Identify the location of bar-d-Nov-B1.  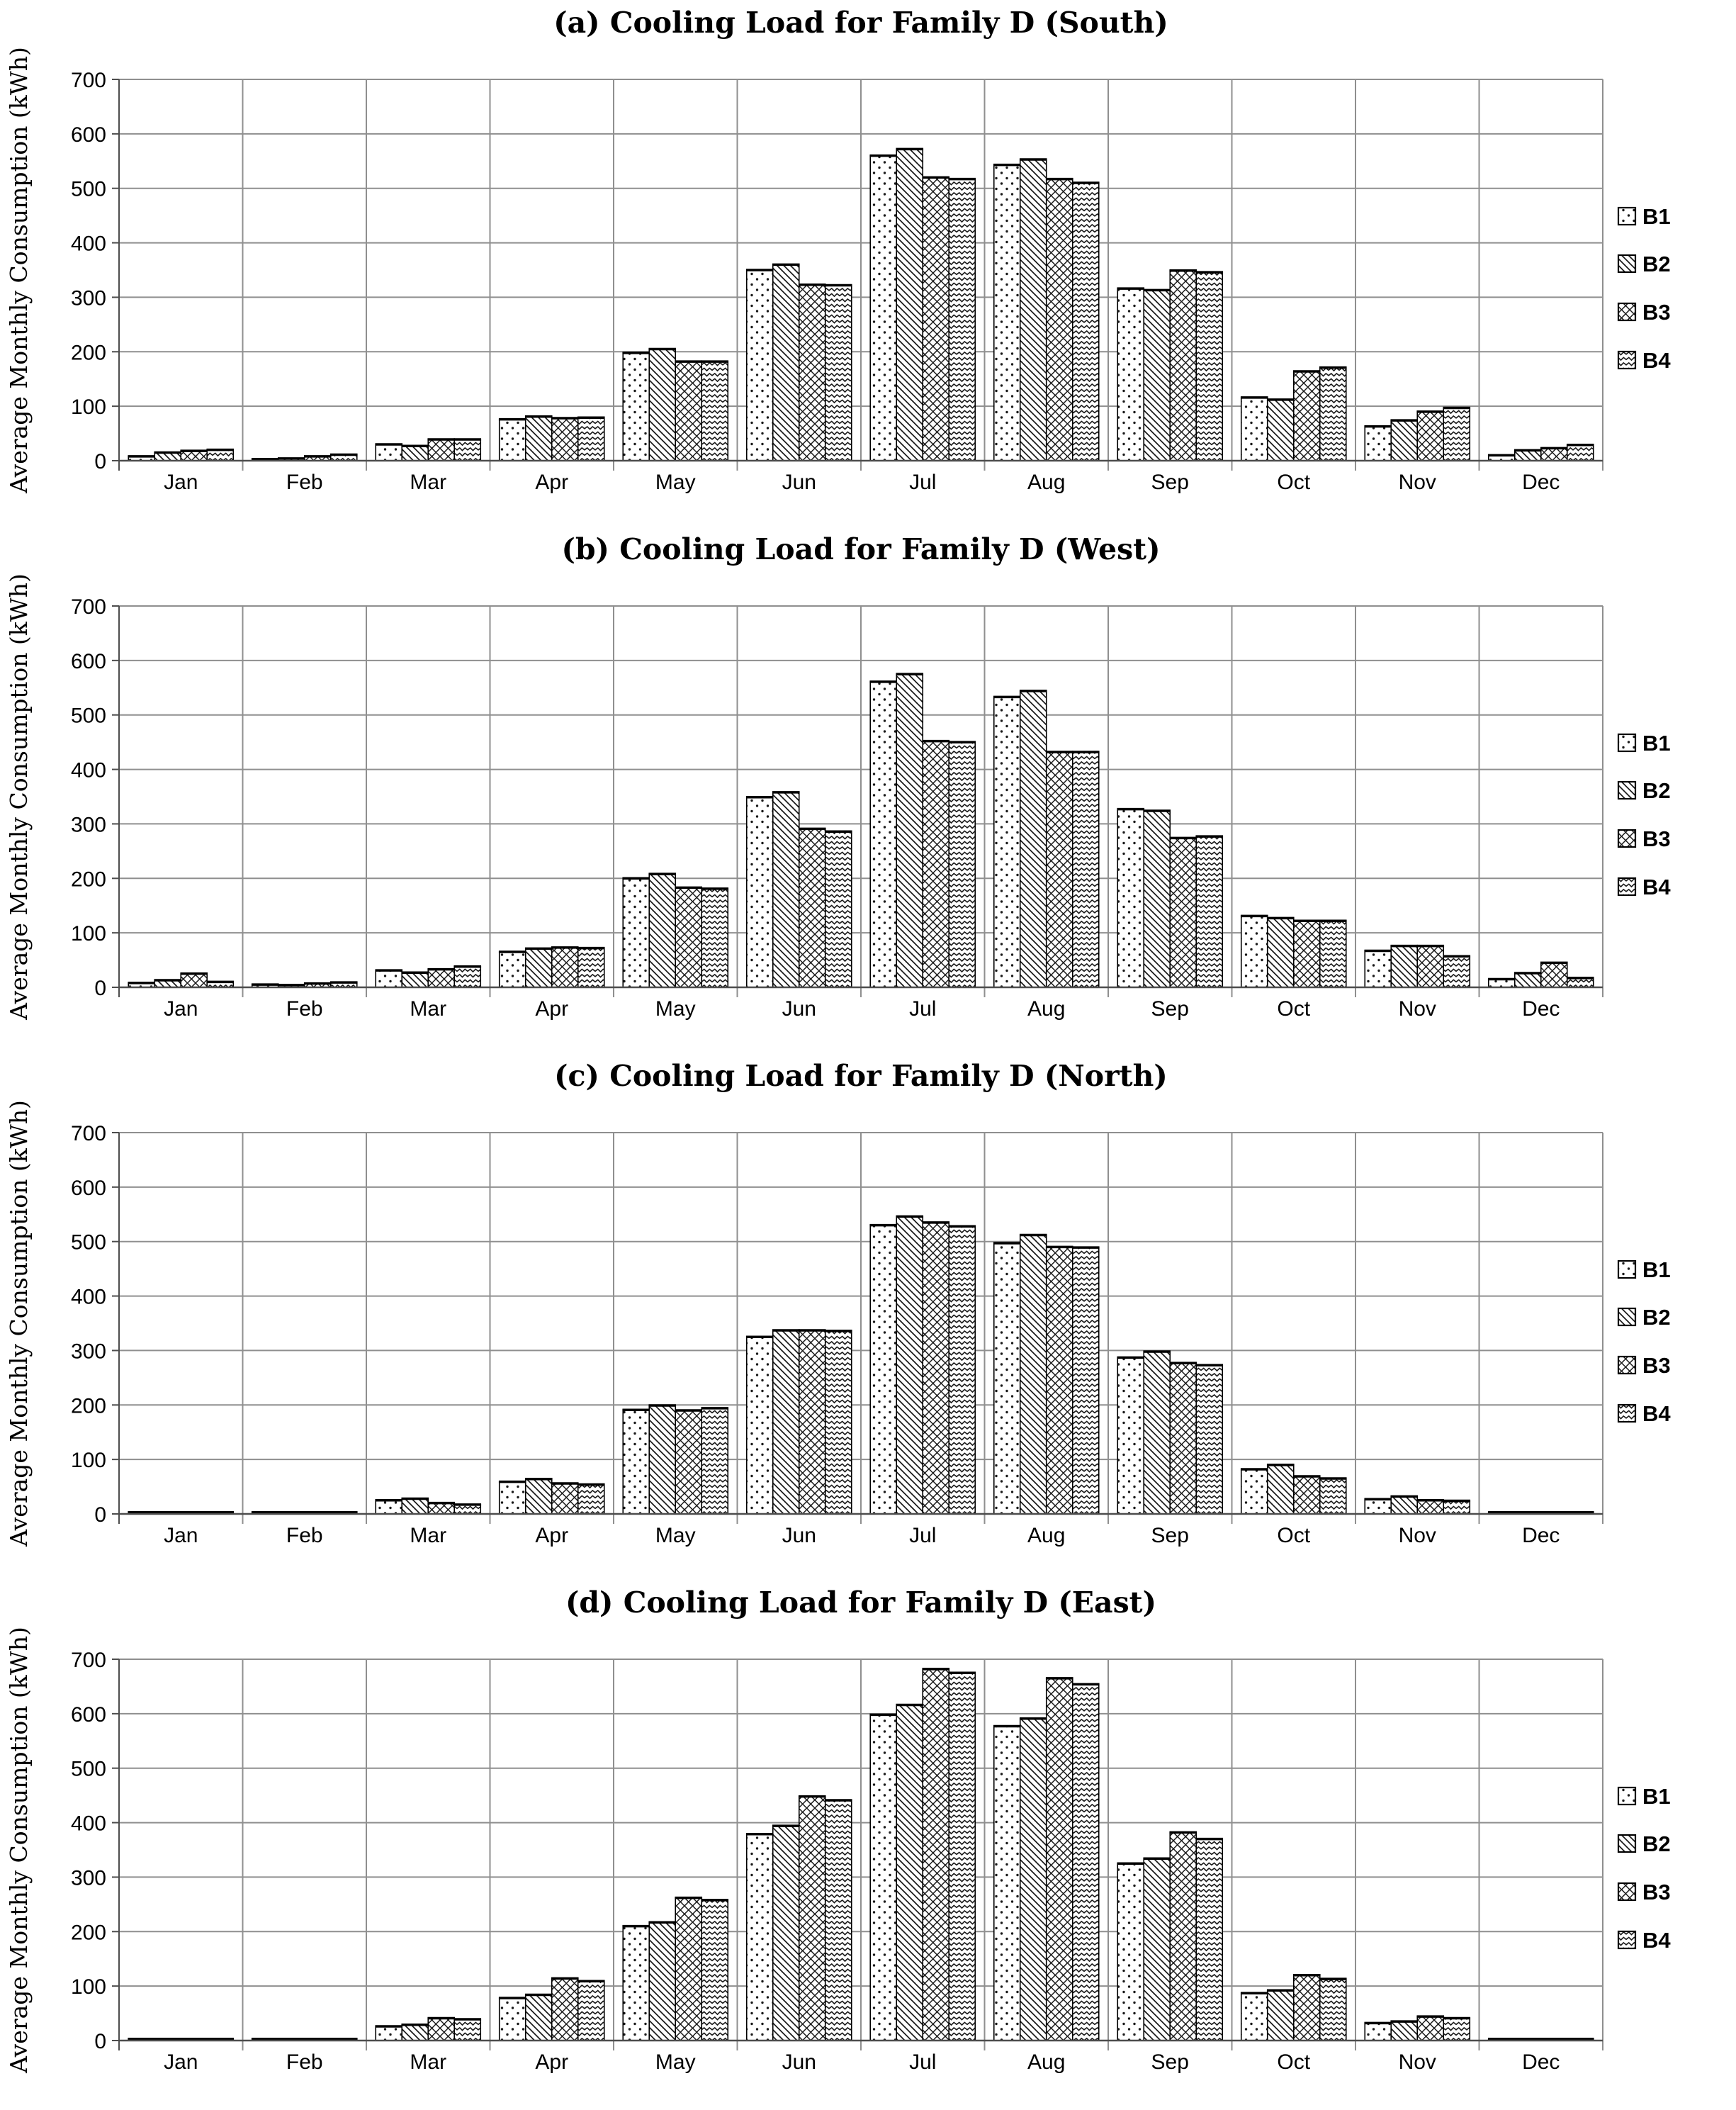
(1378, 2031).